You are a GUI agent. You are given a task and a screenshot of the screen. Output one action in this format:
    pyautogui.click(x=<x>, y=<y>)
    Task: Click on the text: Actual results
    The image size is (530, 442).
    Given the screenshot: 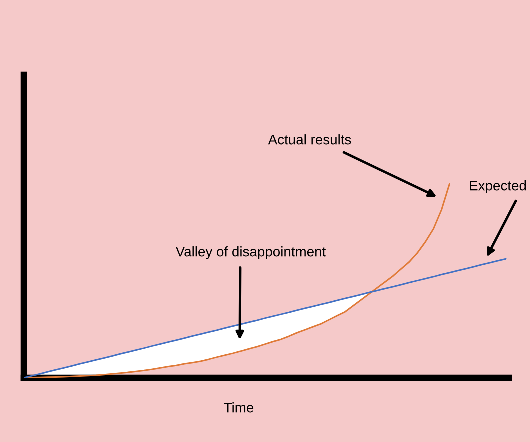 What is the action you would take?
    pyautogui.click(x=310, y=139)
    